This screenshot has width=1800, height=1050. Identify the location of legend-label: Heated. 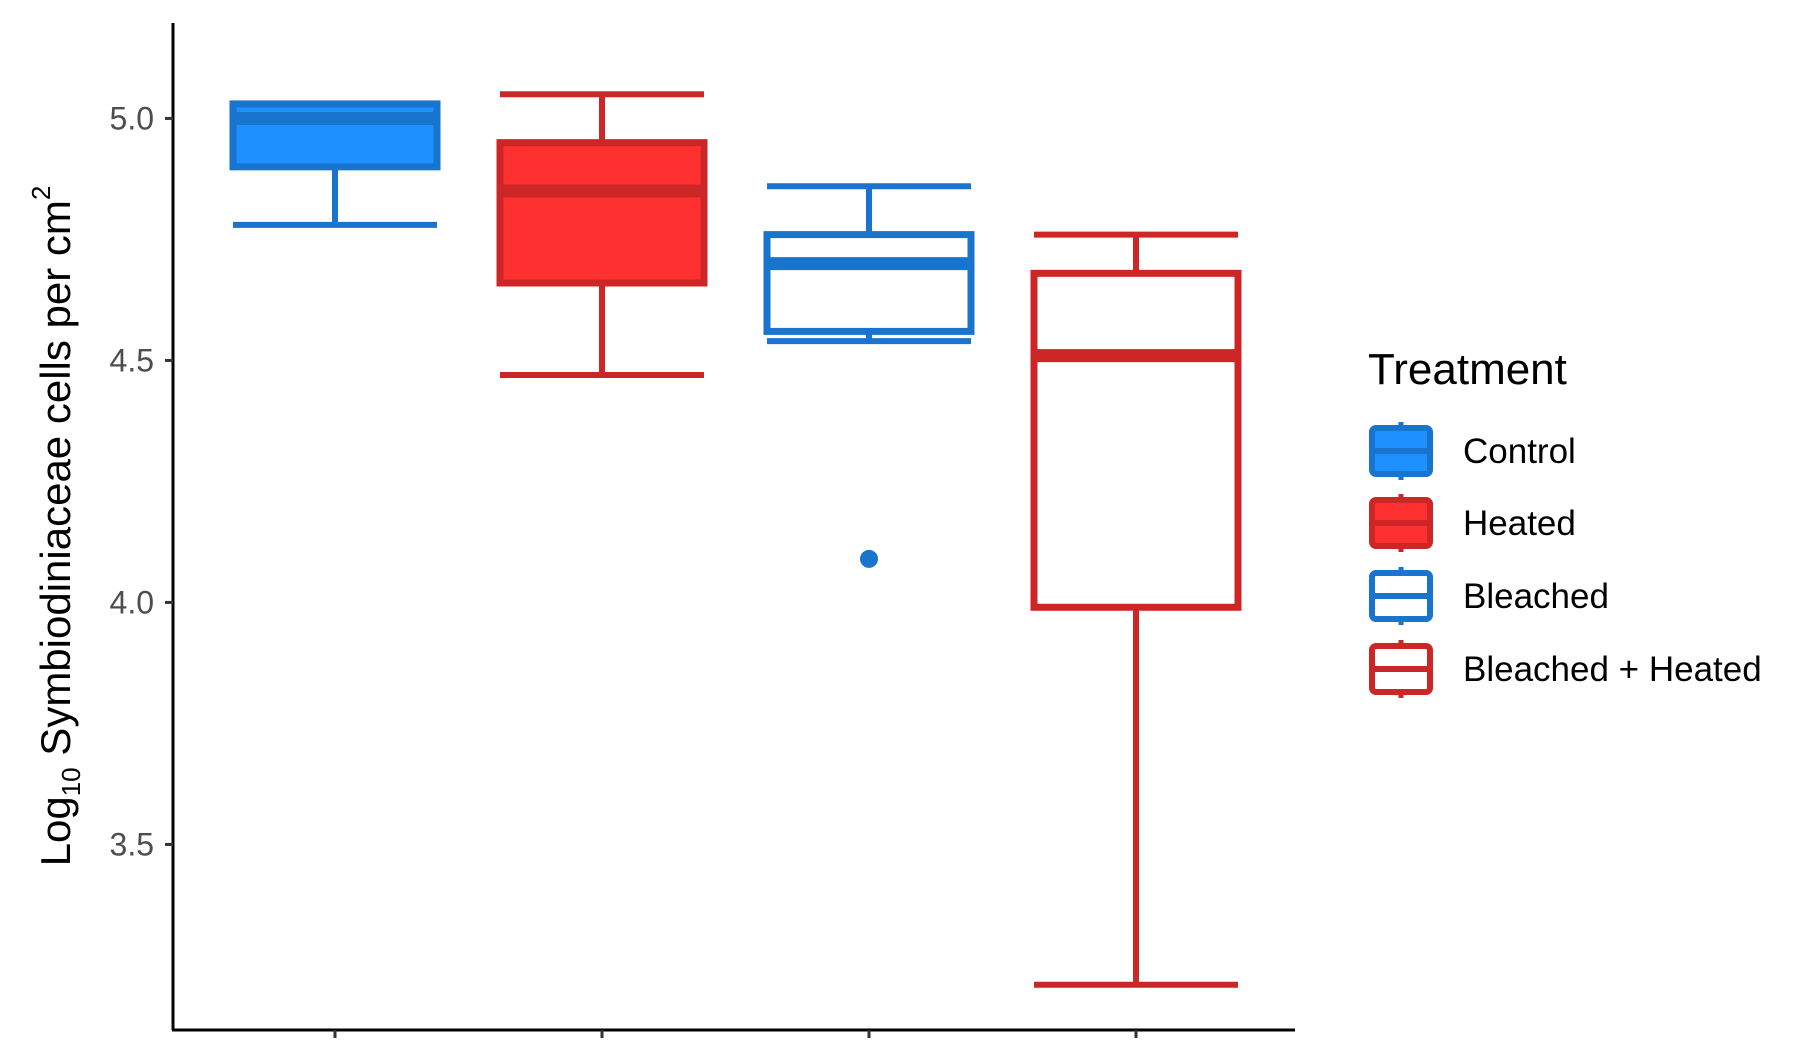
(1519, 523).